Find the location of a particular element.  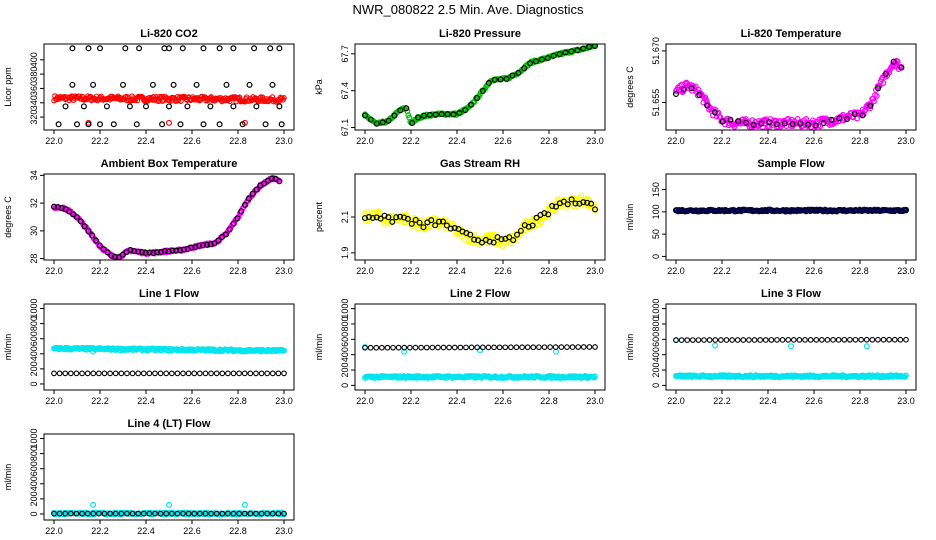

y-axis-label: ml/min is located at coordinates (319, 347).